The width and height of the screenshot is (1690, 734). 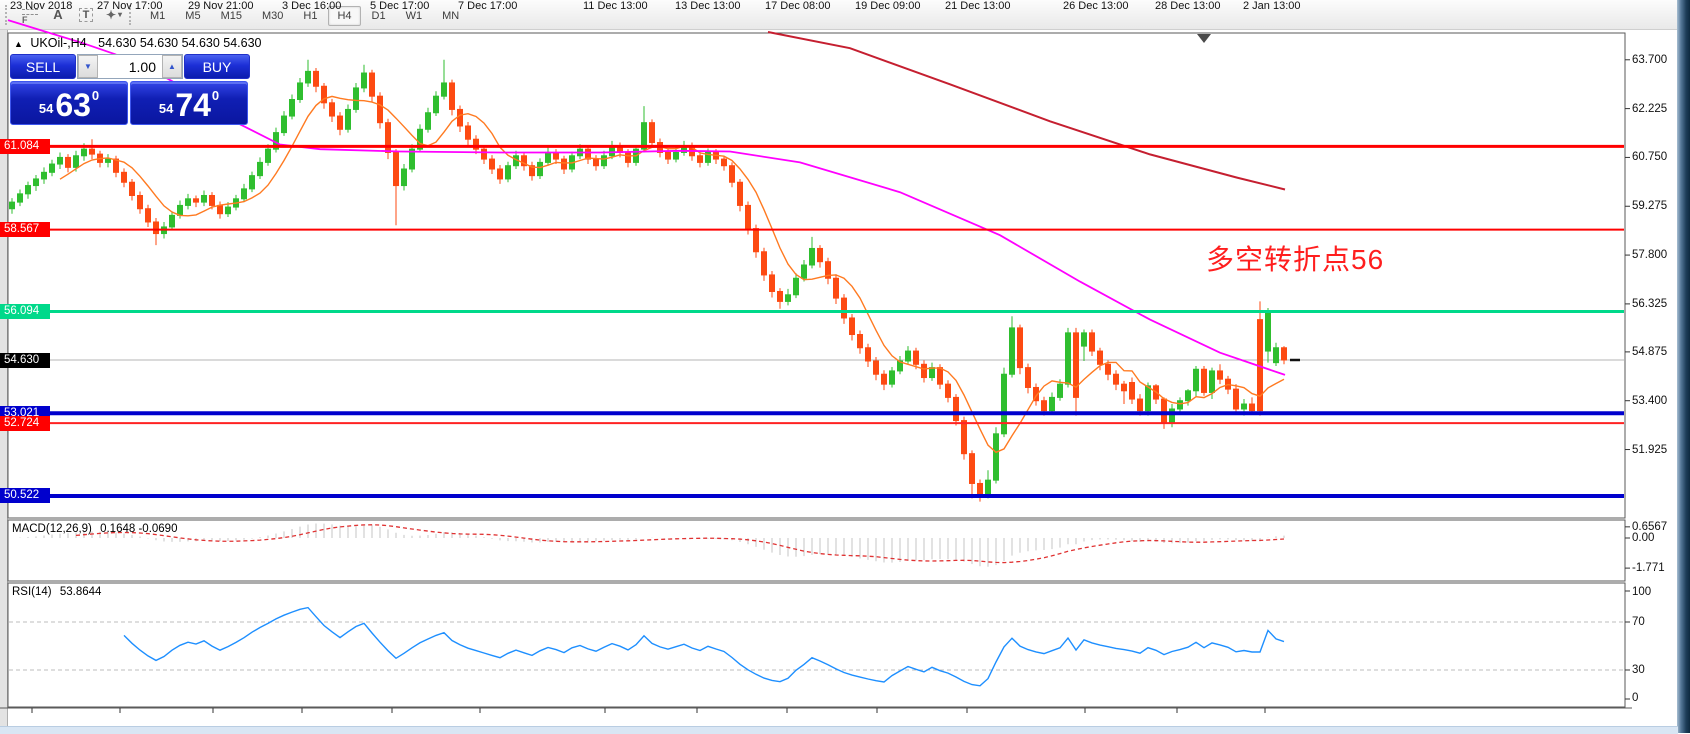 What do you see at coordinates (272, 15) in the screenshot?
I see `timeframe-button-m30: M30` at bounding box center [272, 15].